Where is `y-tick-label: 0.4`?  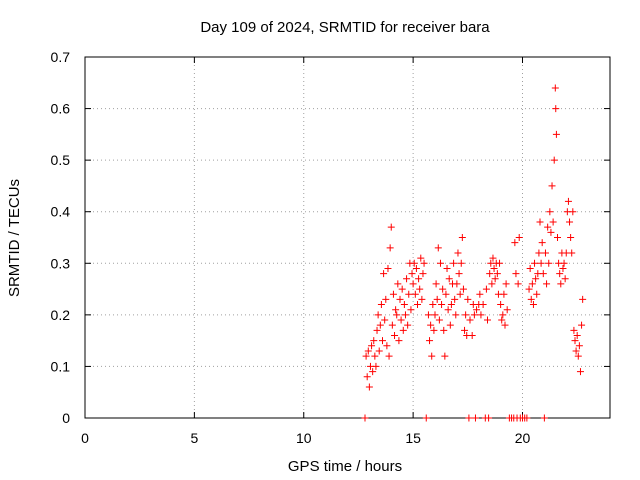 y-tick-label: 0.4 is located at coordinates (61, 212).